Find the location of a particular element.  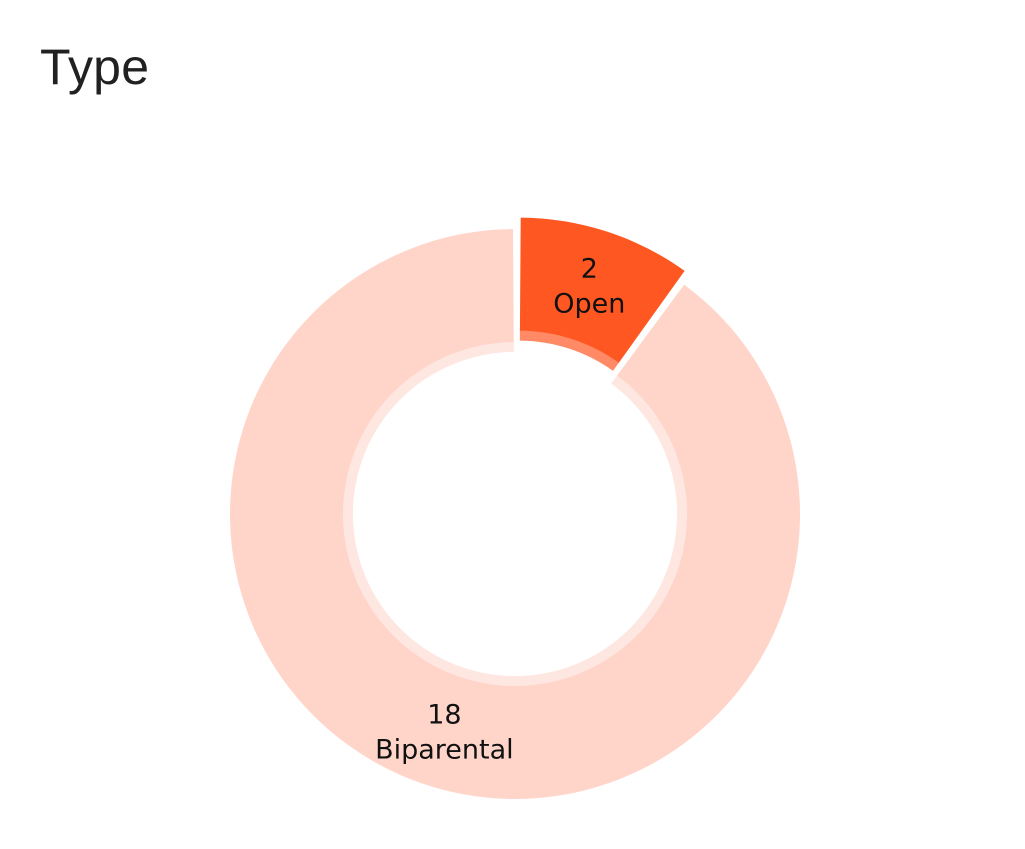

donut-hole is located at coordinates (515, 514).